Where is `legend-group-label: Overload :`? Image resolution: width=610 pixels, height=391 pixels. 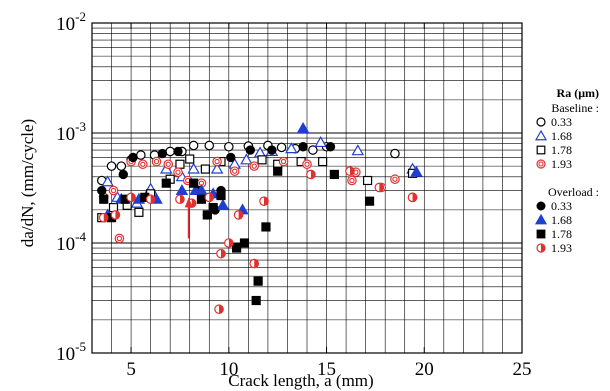 legend-group-label: Overload : is located at coordinates (573, 192).